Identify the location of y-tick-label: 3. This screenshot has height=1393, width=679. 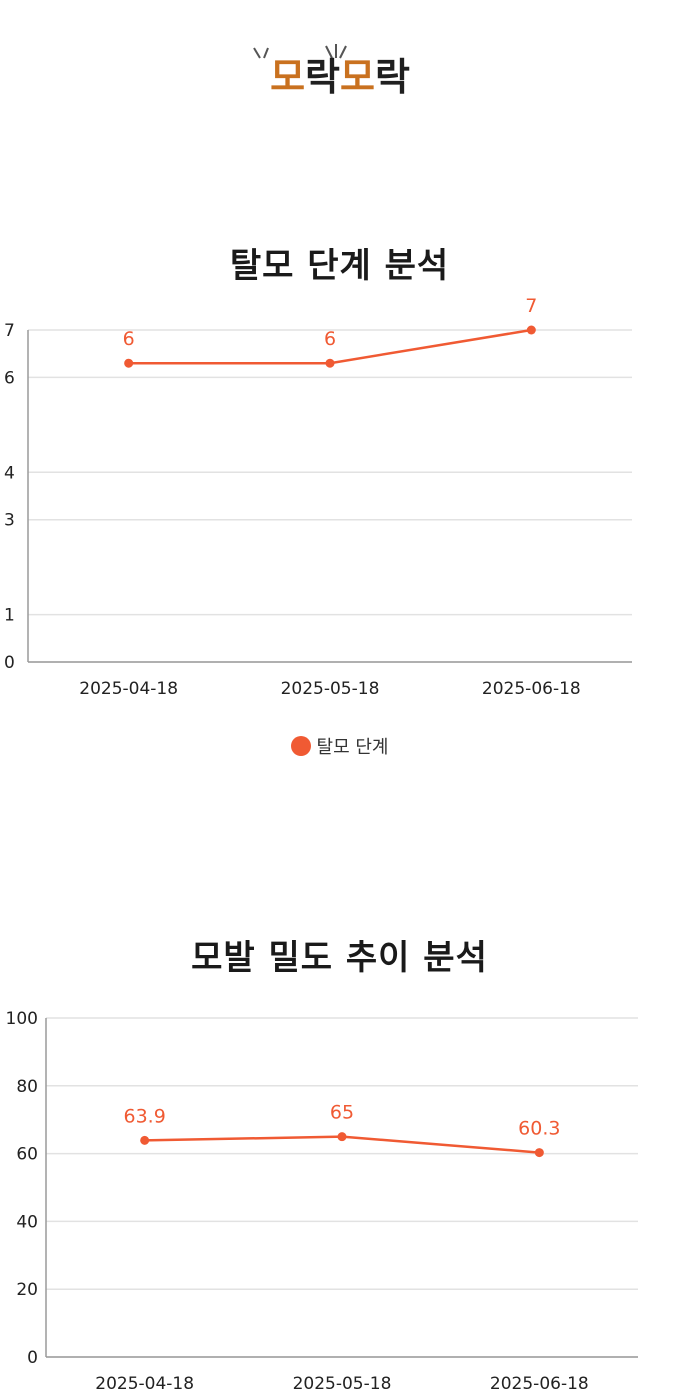
(9, 521).